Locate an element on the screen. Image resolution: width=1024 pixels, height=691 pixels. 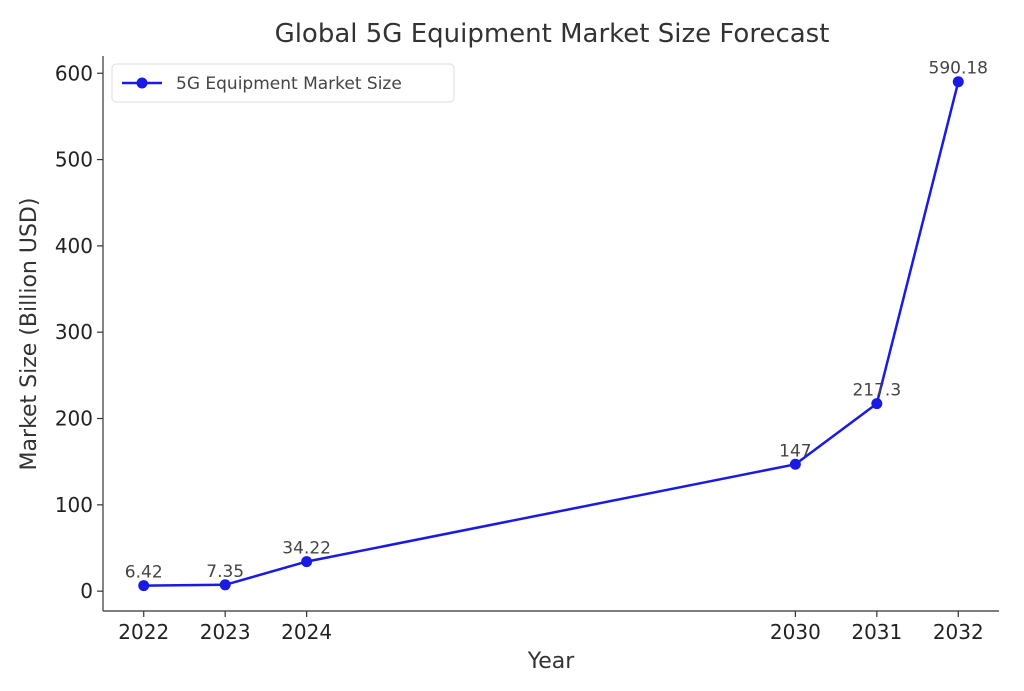
data-label: 590.18 is located at coordinates (958, 69).